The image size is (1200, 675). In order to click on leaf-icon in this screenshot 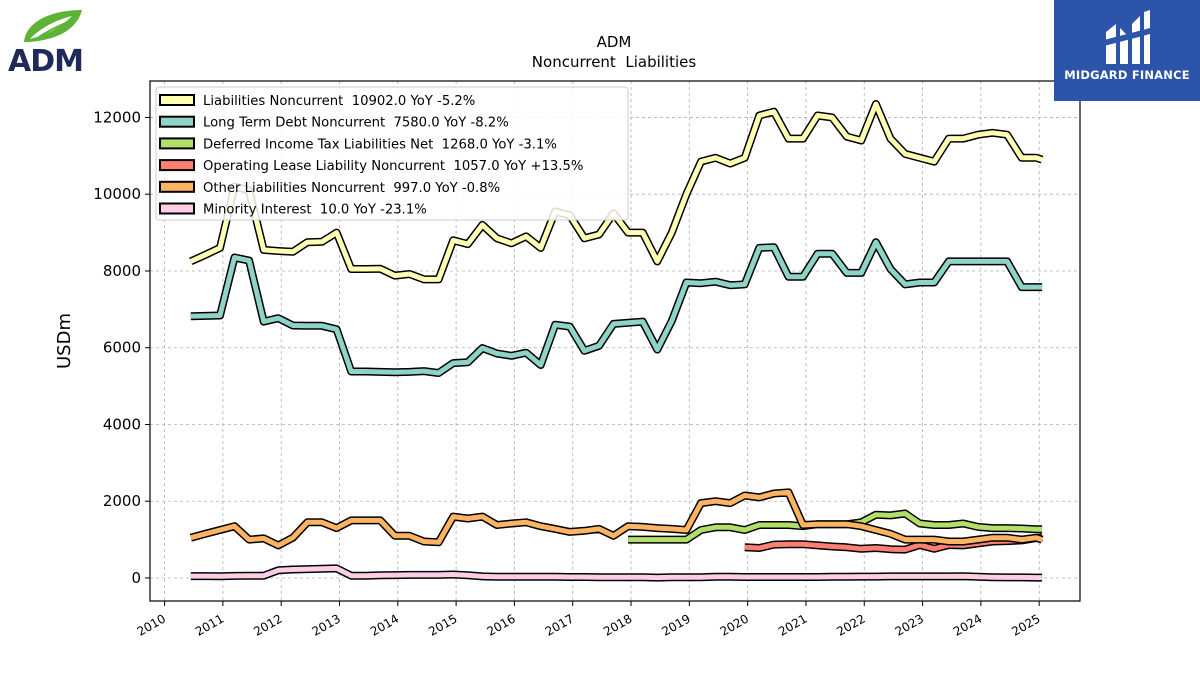, I will do `click(53, 26)`.